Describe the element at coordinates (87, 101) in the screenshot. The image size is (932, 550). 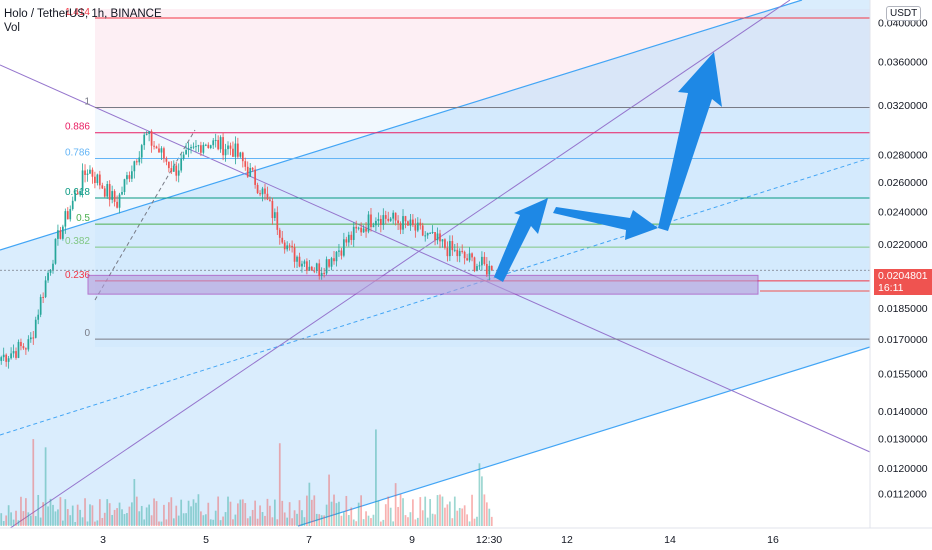
I see `fib-label-7: 1` at that location.